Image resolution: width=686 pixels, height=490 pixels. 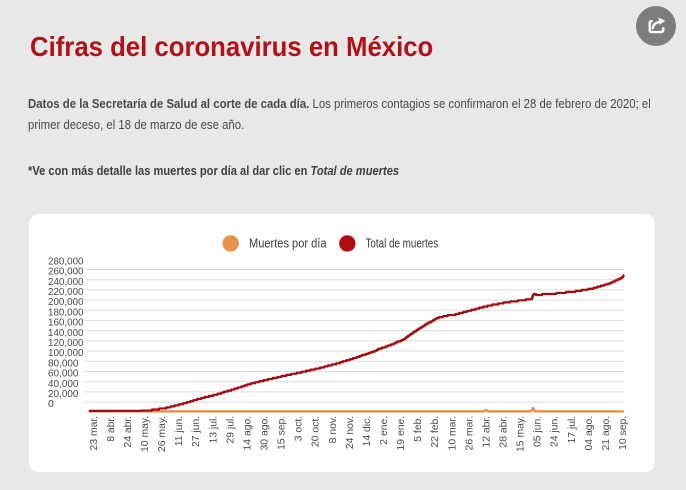 I want to click on svg-text: 15 sep., so click(x=282, y=433).